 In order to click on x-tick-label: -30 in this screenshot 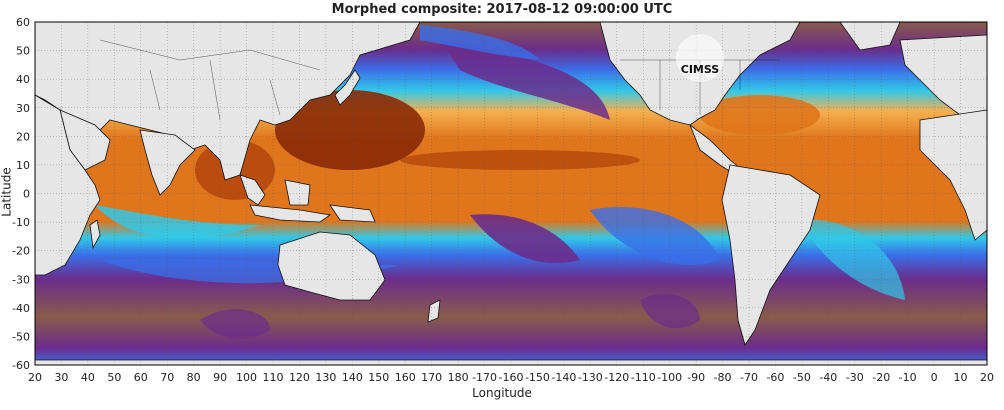, I will do `click(855, 377)`.